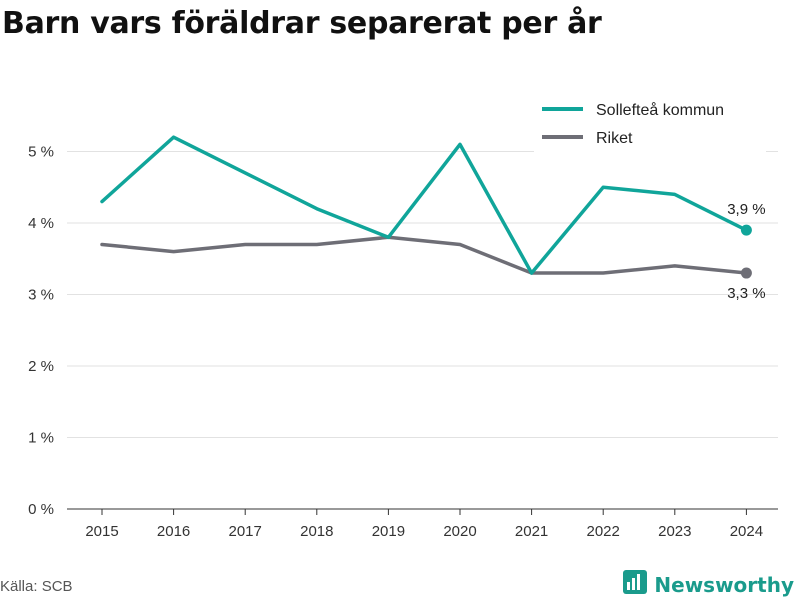 The height and width of the screenshot is (600, 800). I want to click on series-line, so click(424, 255).